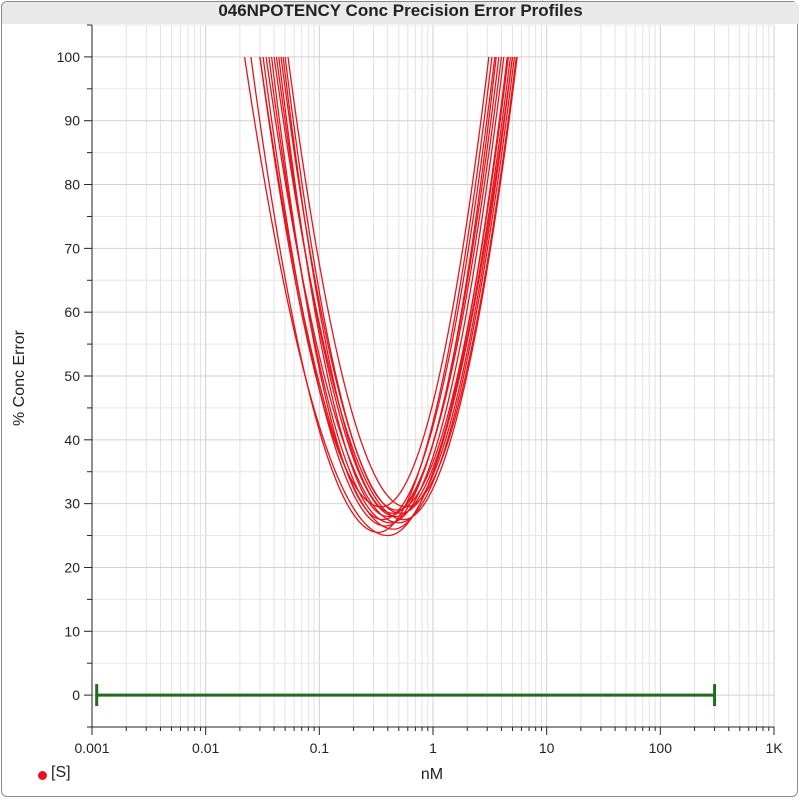 The image size is (801, 800). Describe the element at coordinates (432, 774) in the screenshot. I see `x-axis-label: nM` at that location.